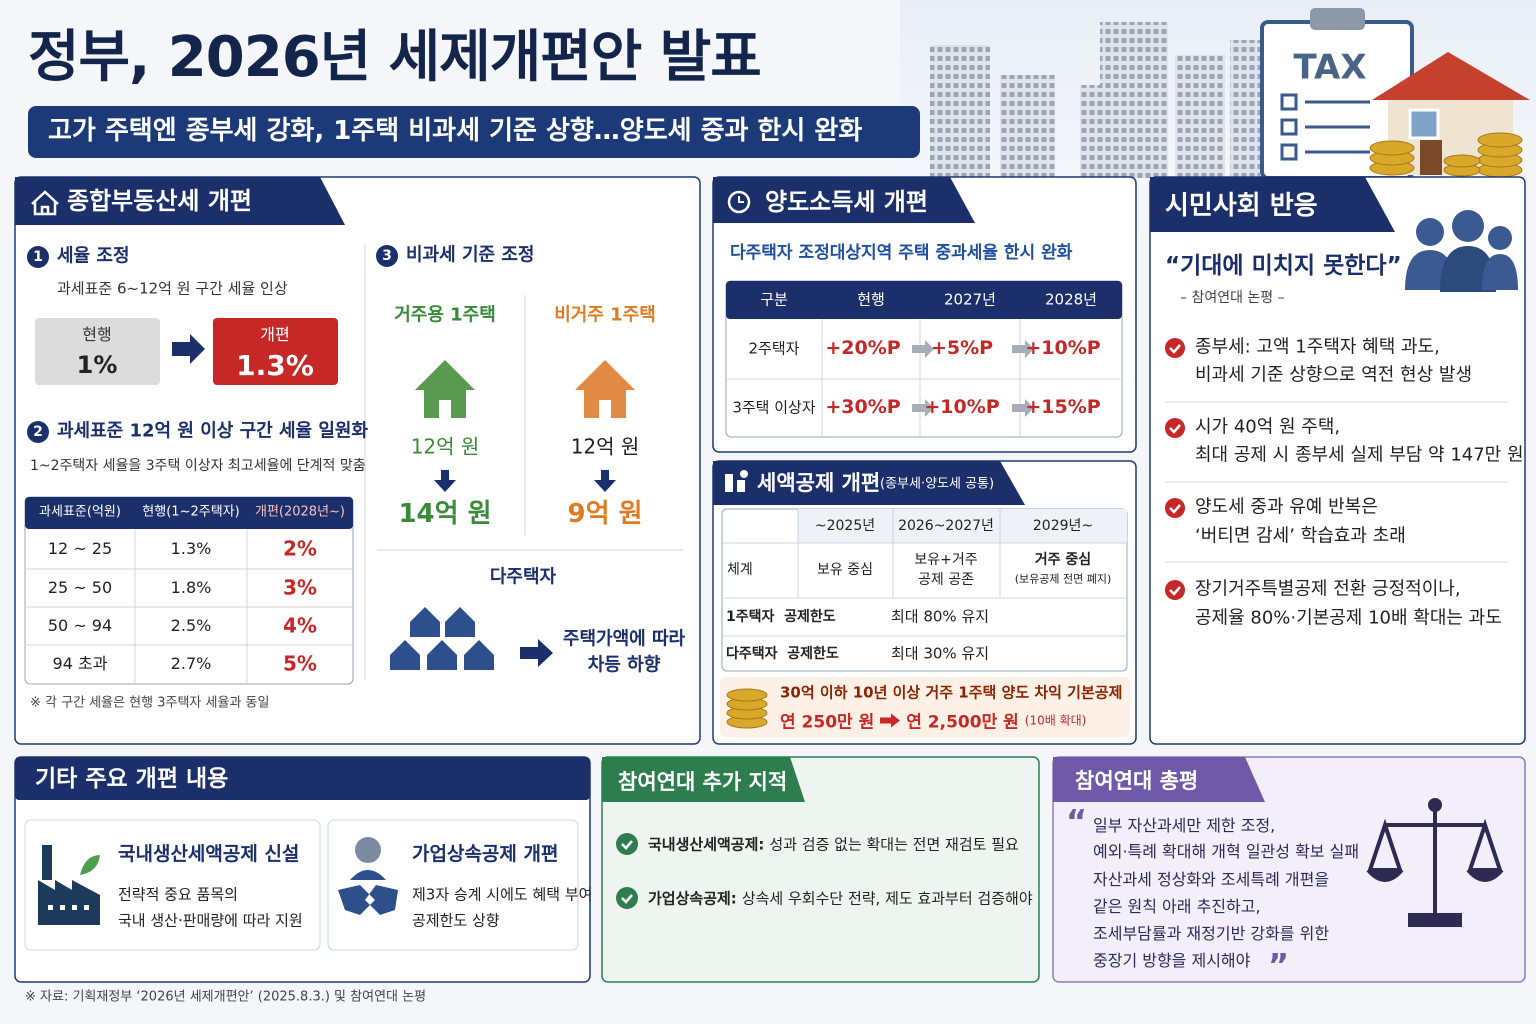  Describe the element at coordinates (445, 446) in the screenshot. I see `before-value: 12억 원` at that location.